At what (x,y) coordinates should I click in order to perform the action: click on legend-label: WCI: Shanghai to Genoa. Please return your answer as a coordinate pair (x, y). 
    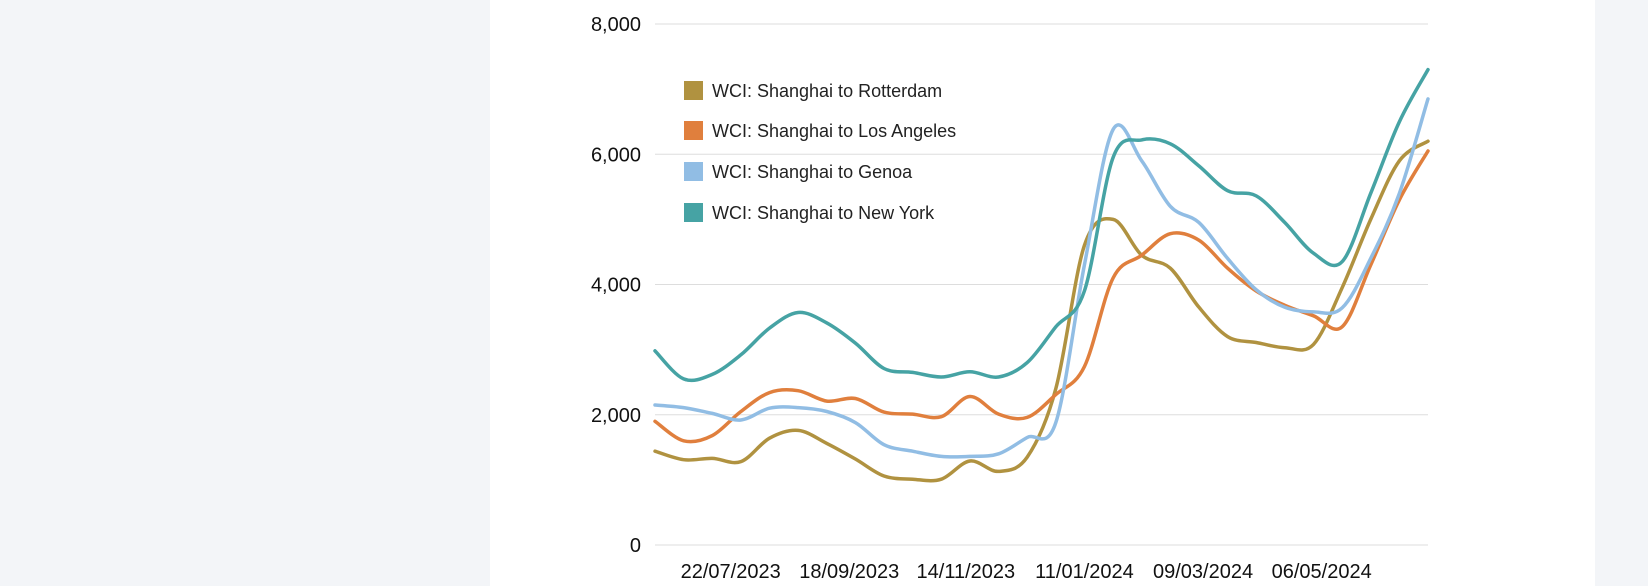
    Looking at the image, I should click on (812, 172).